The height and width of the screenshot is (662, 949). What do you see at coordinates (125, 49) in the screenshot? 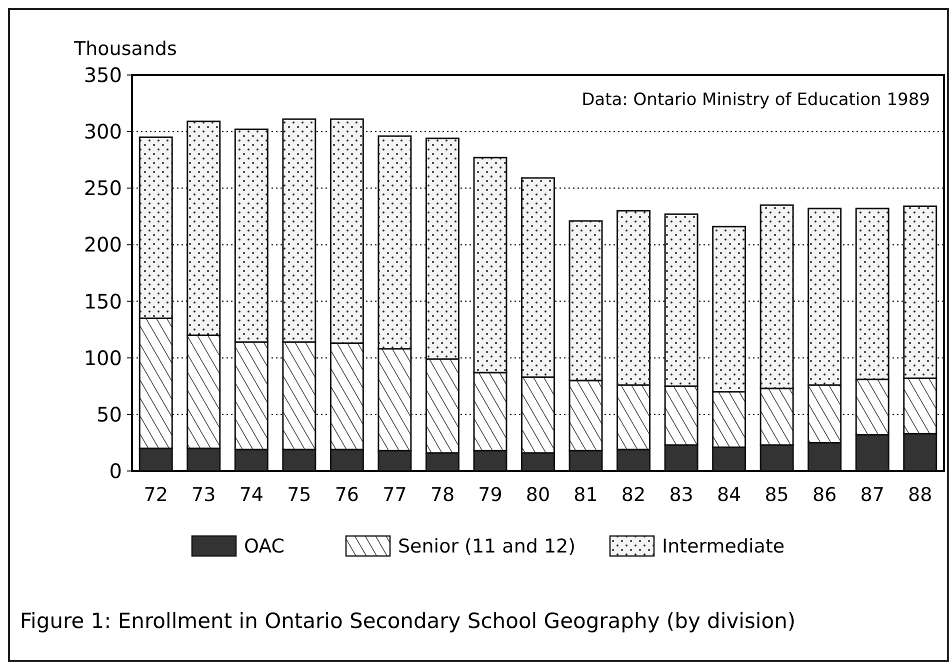
I see `y-axis-title: Thousands` at bounding box center [125, 49].